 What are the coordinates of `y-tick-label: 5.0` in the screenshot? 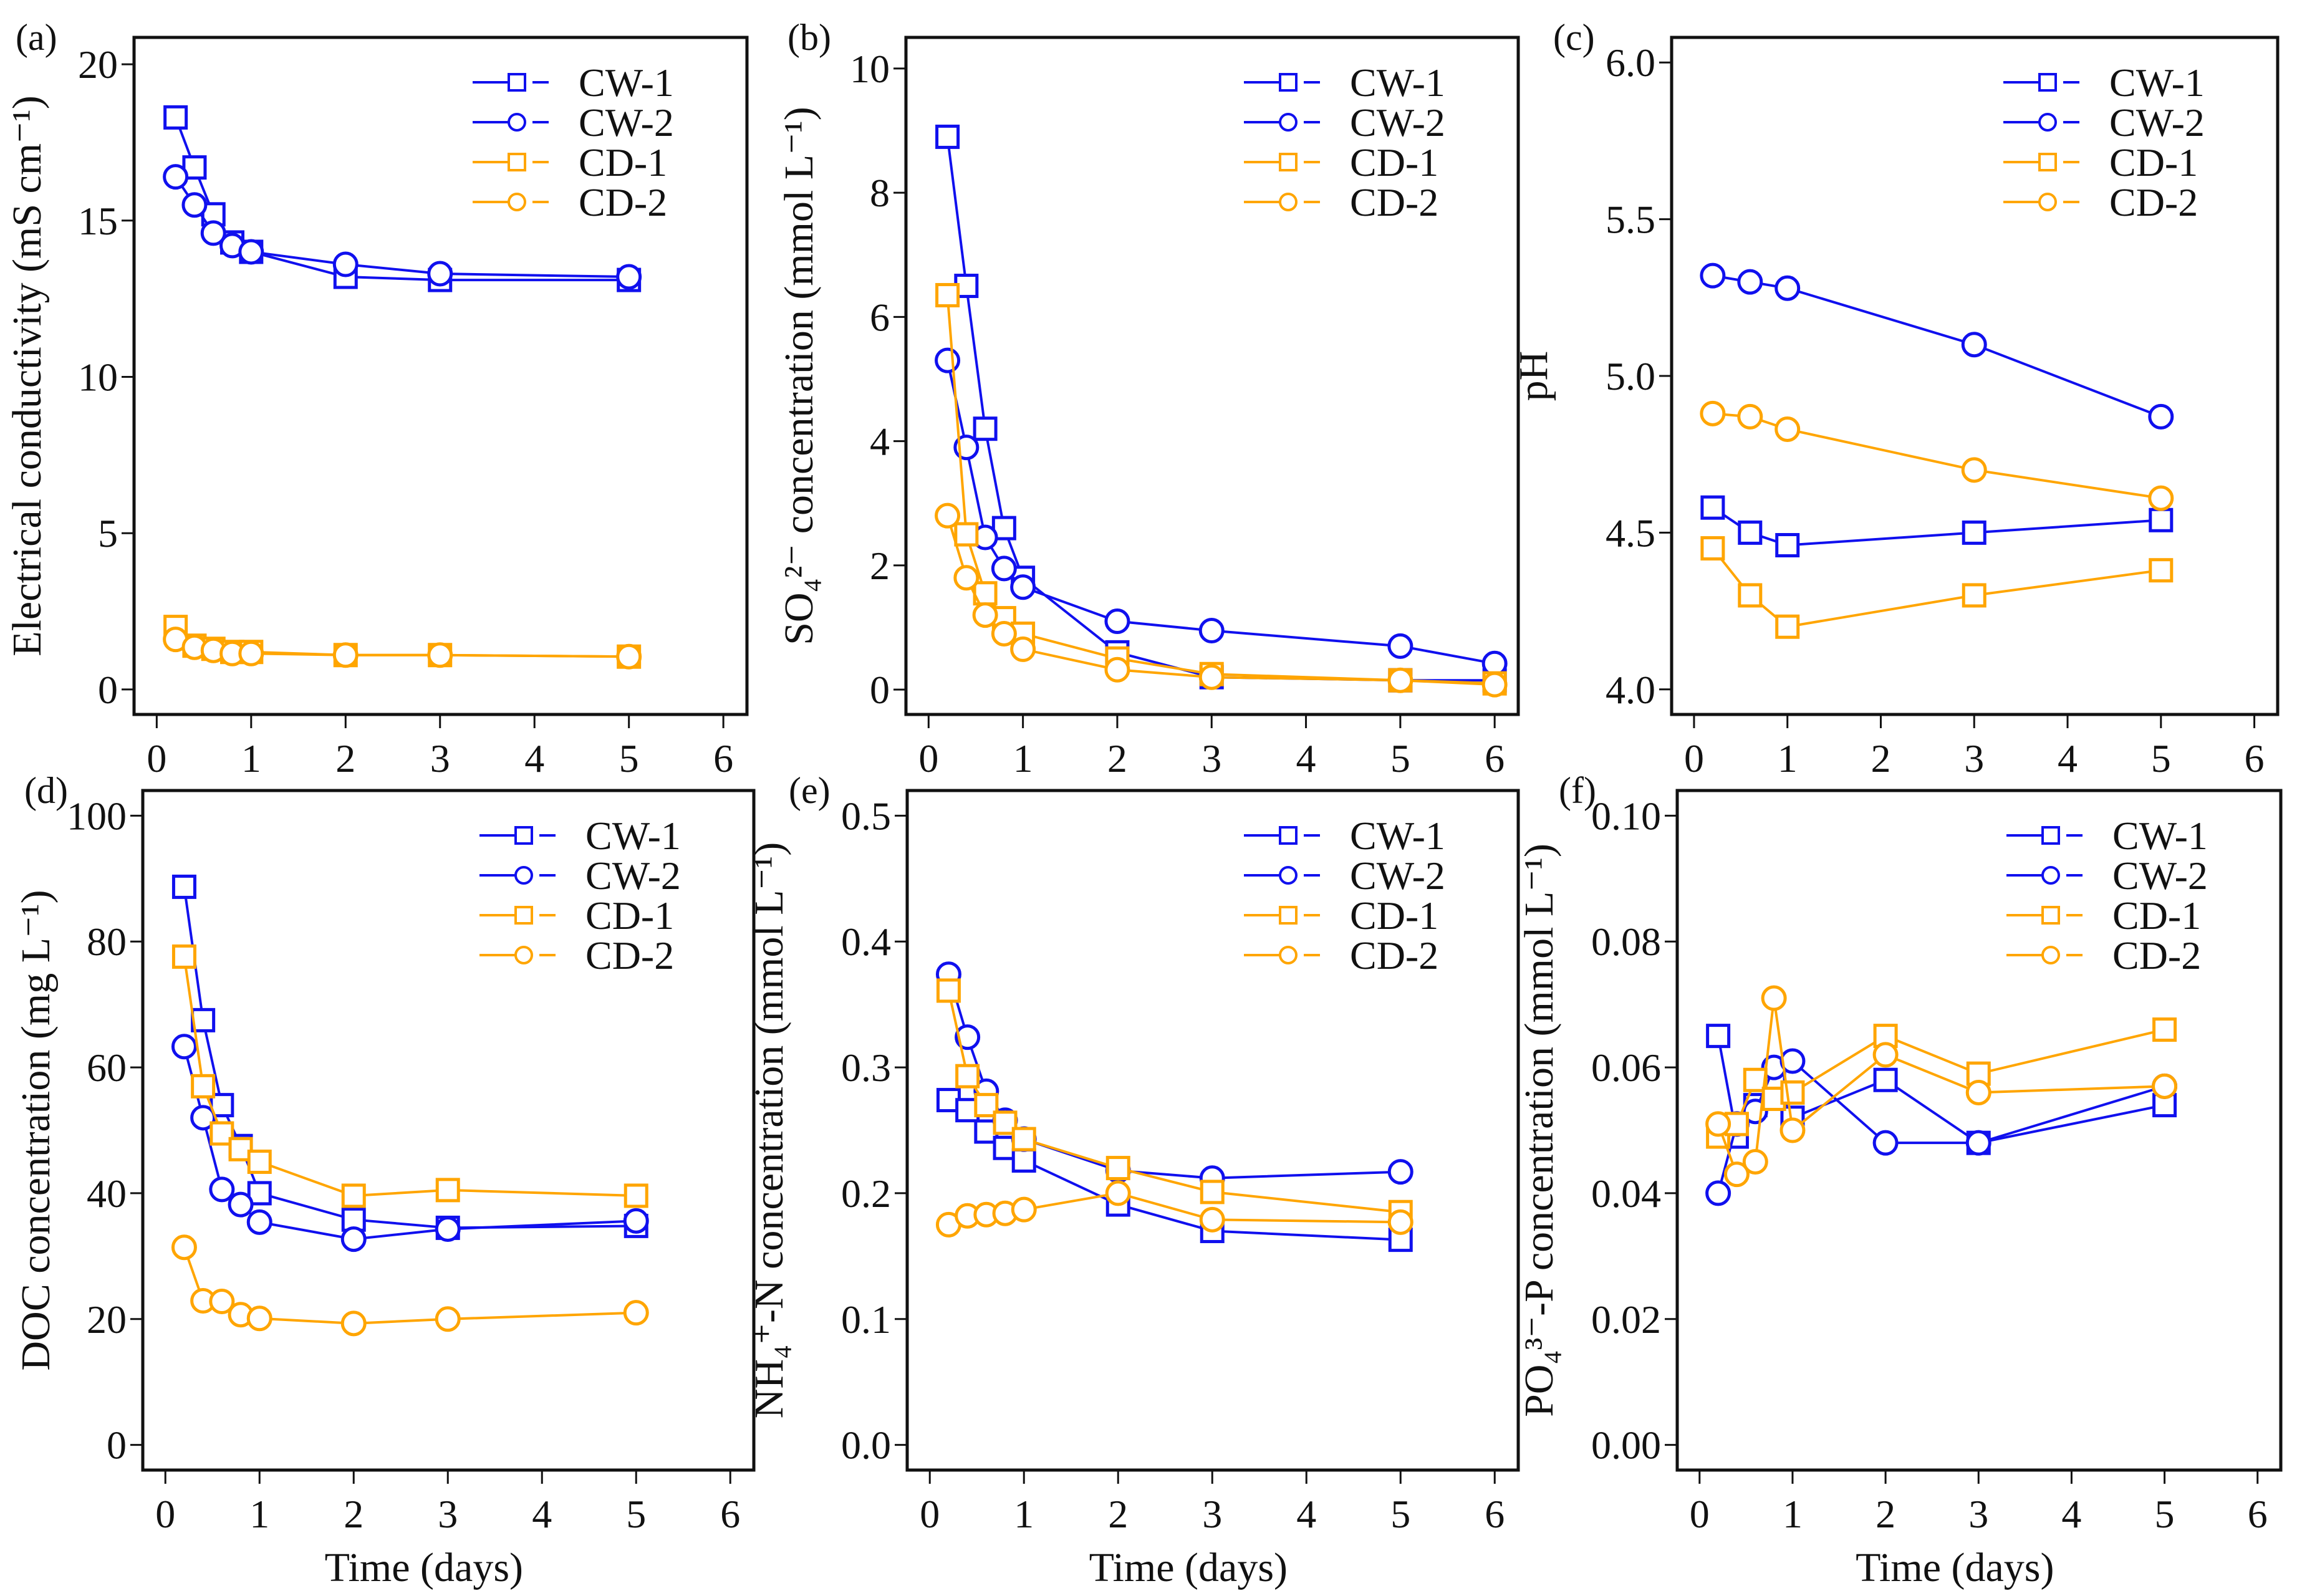 It's located at (1630, 376).